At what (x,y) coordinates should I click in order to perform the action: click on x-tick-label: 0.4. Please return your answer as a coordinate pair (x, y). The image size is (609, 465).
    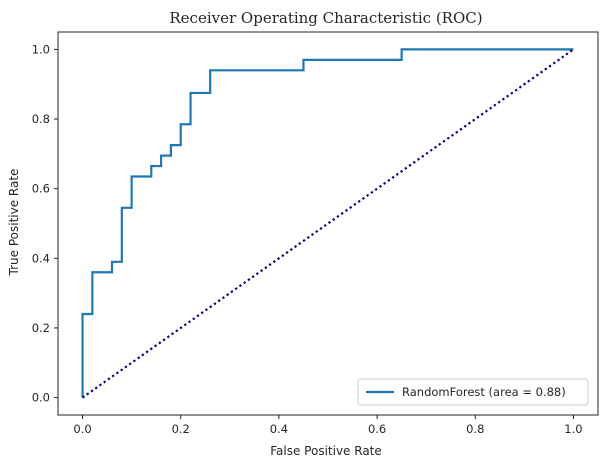
    Looking at the image, I should click on (279, 429).